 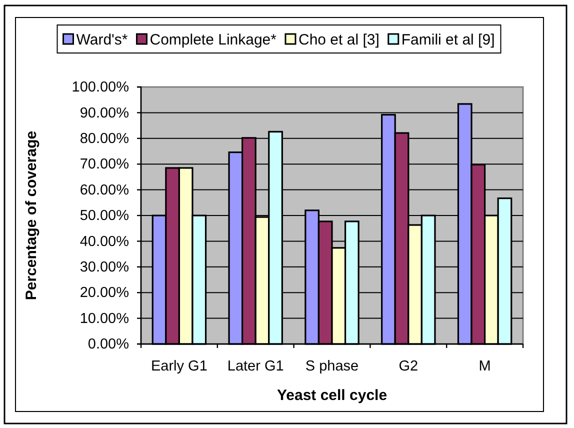 What do you see at coordinates (102, 39) in the screenshot?
I see `legend-label: Ward's*` at bounding box center [102, 39].